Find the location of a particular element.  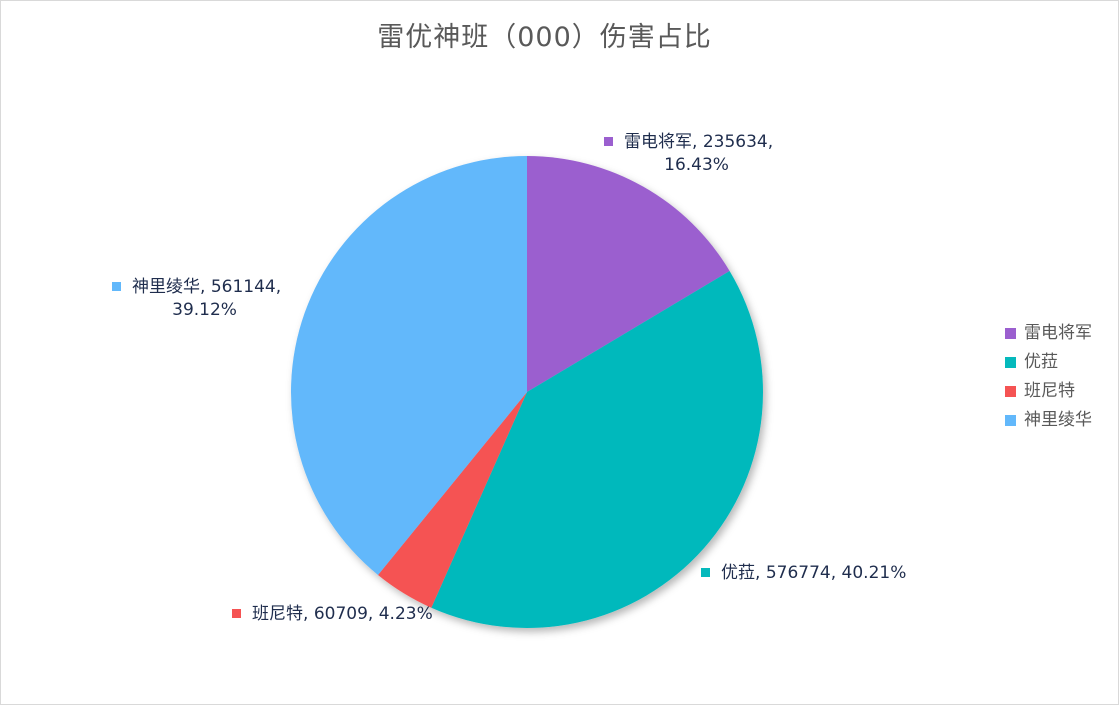

data-label-raiden: 雷电将军, 235634, 16.43% is located at coordinates (688, 154).